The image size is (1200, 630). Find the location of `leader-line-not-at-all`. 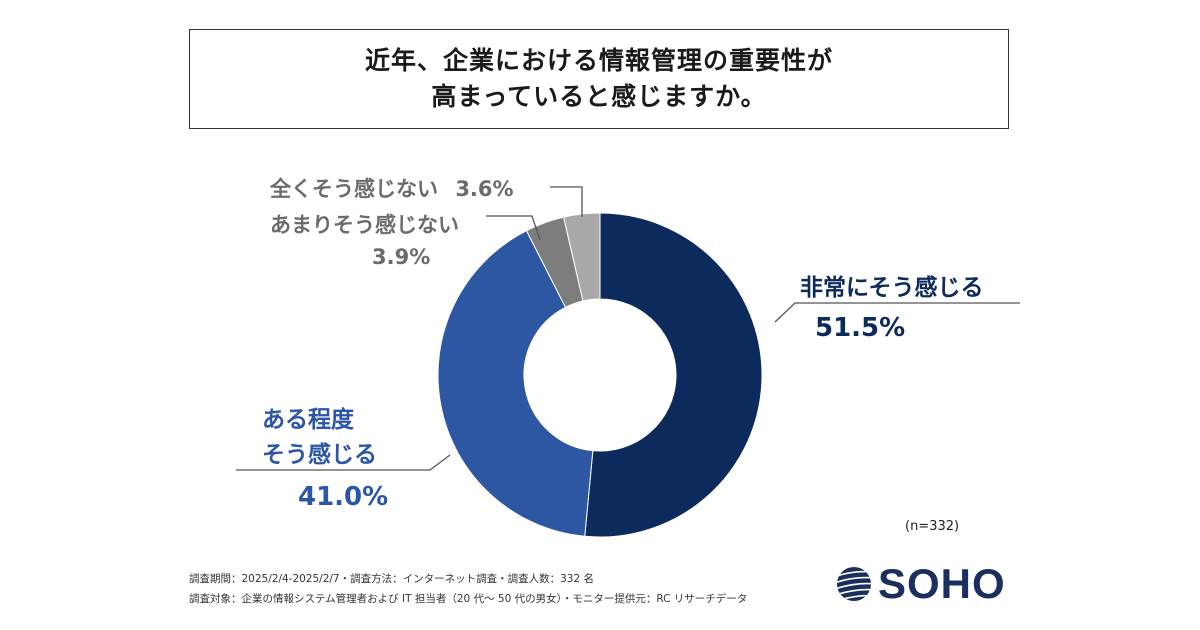

leader-line-not-at-all is located at coordinates (566, 201).